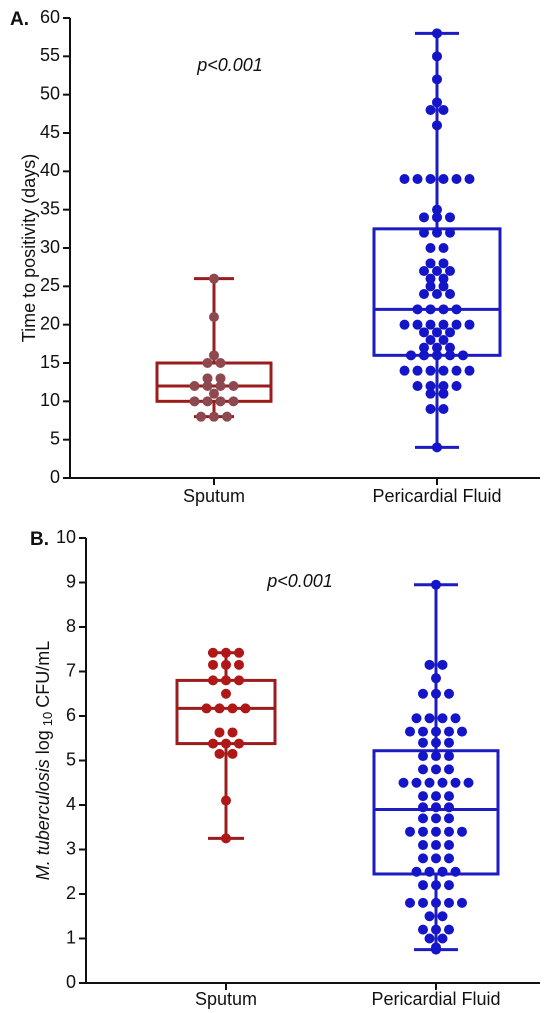 This screenshot has height=1013, width=544. What do you see at coordinates (50, 323) in the screenshot?
I see `y-tick-label: 20` at bounding box center [50, 323].